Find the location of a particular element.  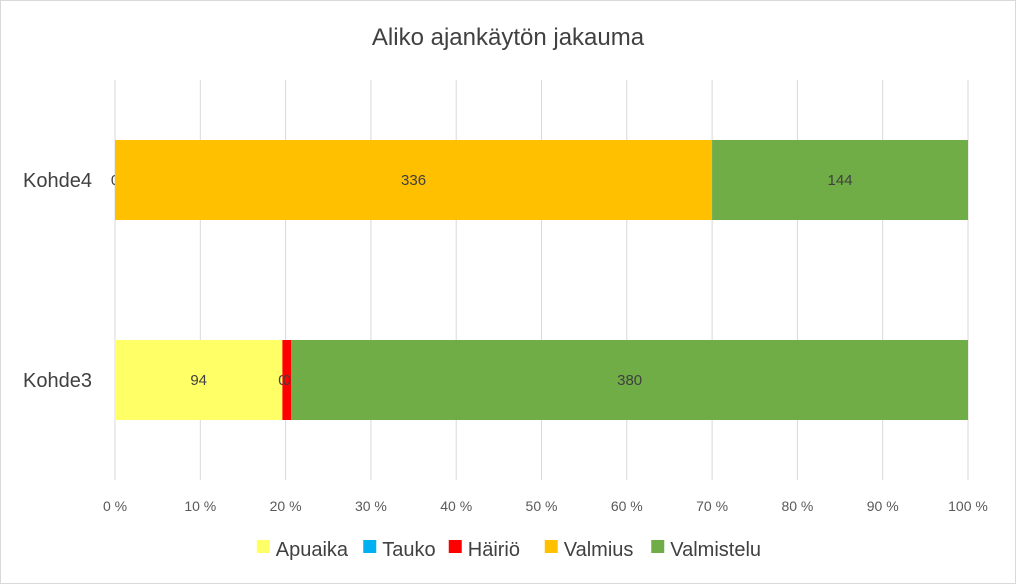

x-tick-label: 90 % is located at coordinates (883, 506).